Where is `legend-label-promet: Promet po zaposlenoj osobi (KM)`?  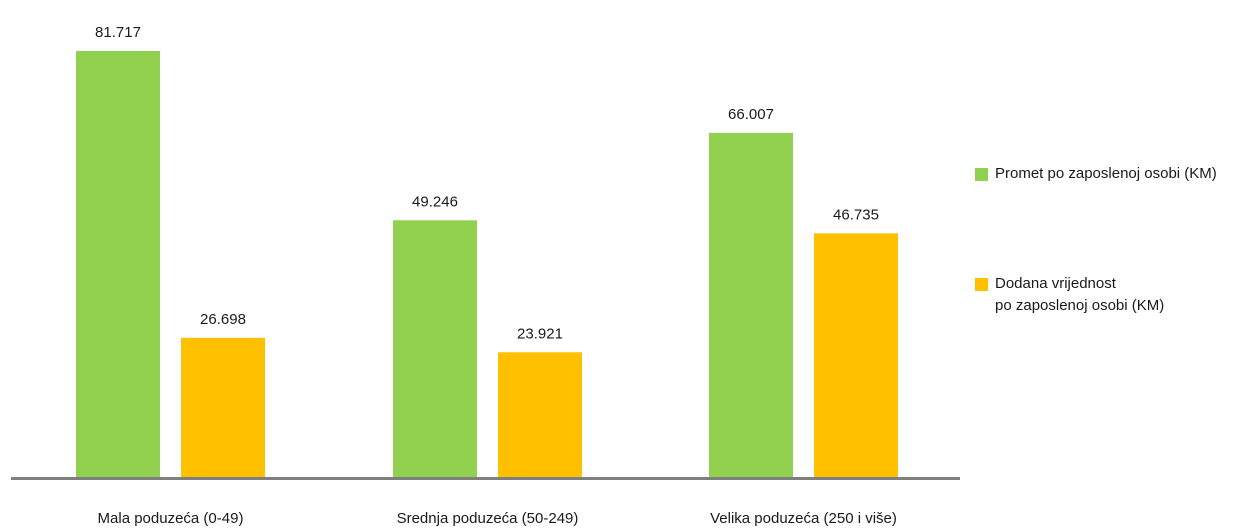 legend-label-promet: Promet po zaposlenoj osobi (KM) is located at coordinates (1115, 174).